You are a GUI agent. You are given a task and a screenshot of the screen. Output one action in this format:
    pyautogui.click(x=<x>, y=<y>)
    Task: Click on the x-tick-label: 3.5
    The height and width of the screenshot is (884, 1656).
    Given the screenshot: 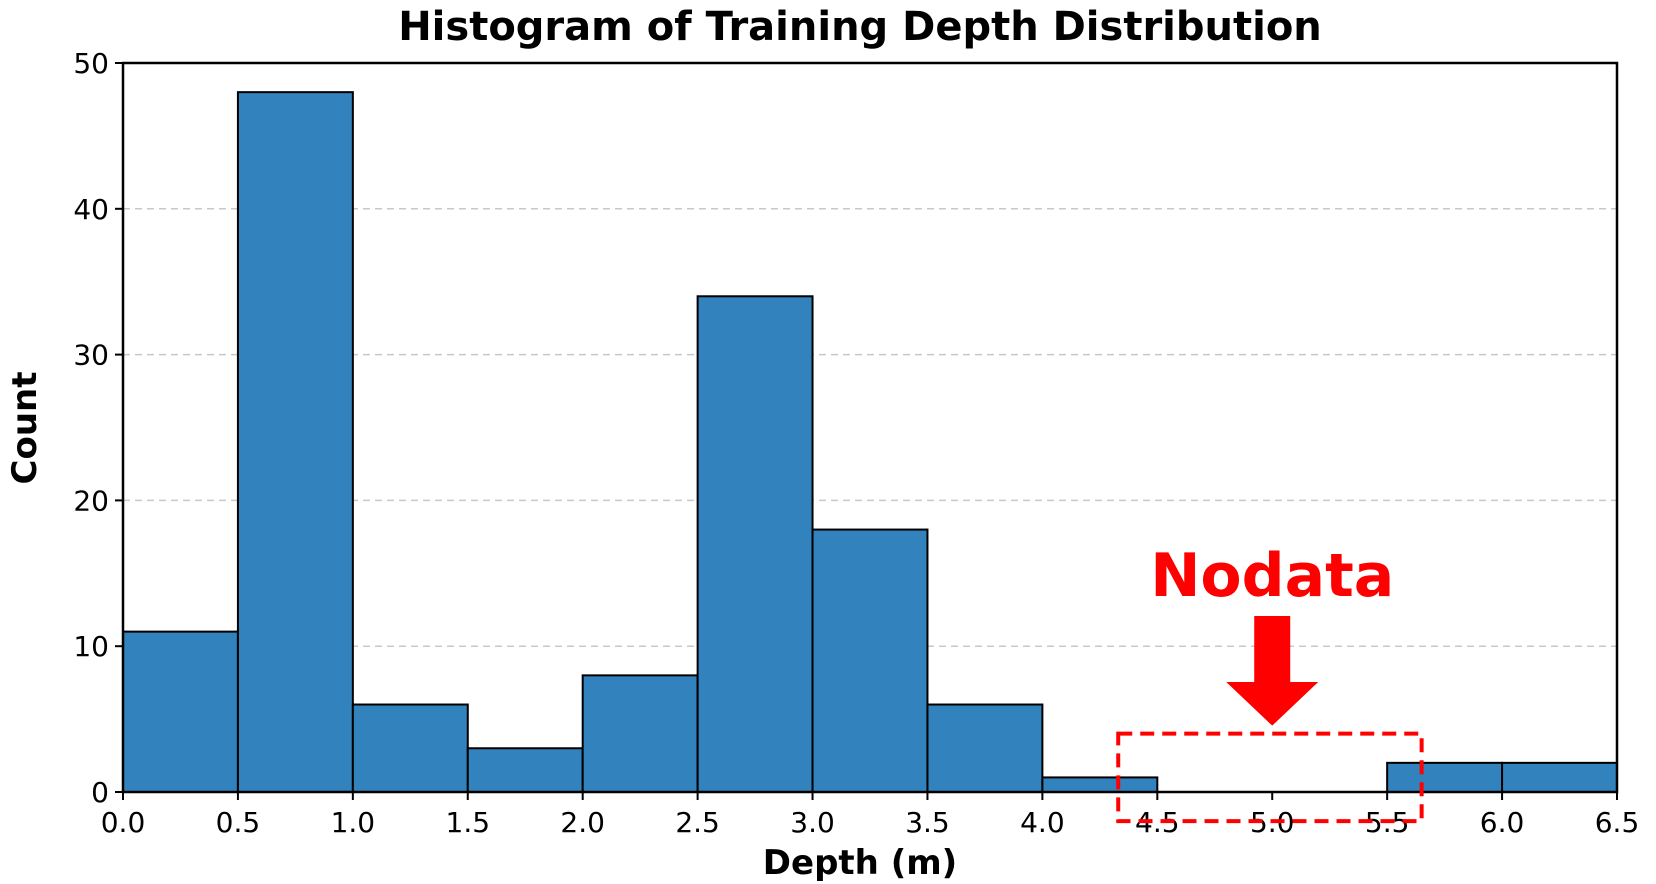 What is the action you would take?
    pyautogui.click(x=927, y=822)
    